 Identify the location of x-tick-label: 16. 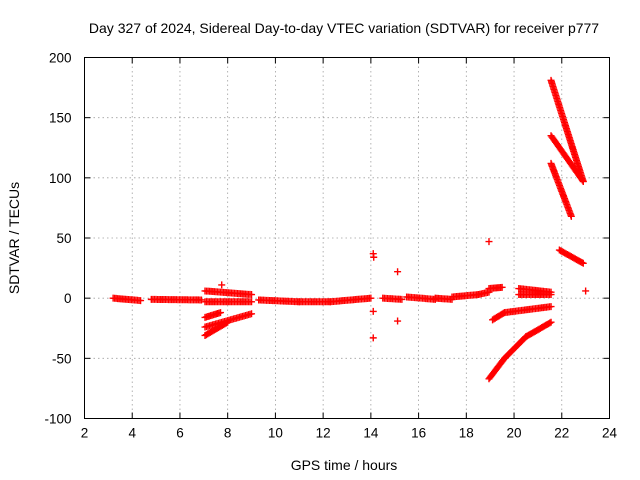
(418, 433).